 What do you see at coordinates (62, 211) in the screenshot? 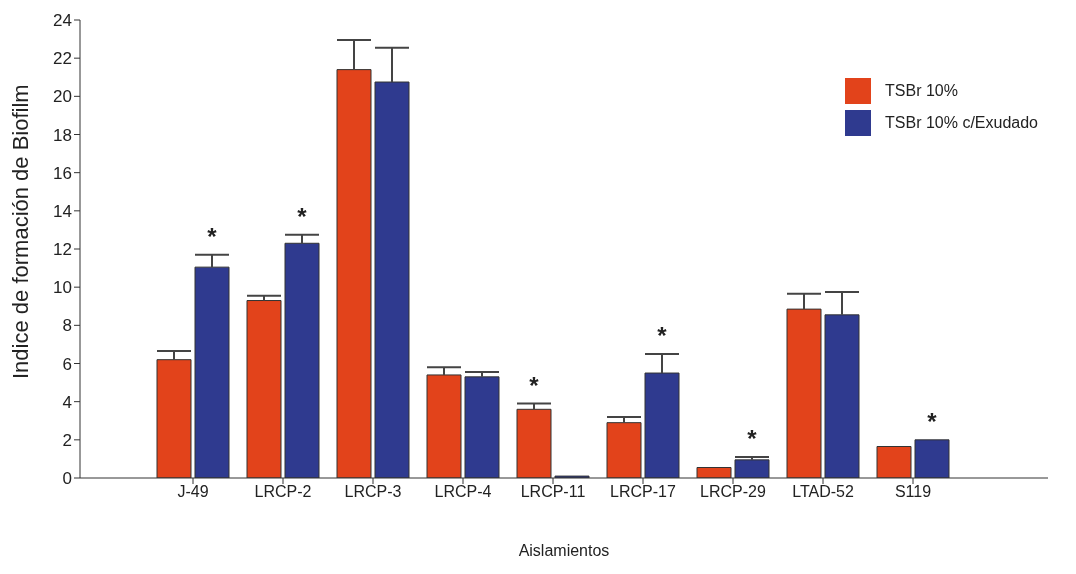
I see `y-tick-label: 14` at bounding box center [62, 211].